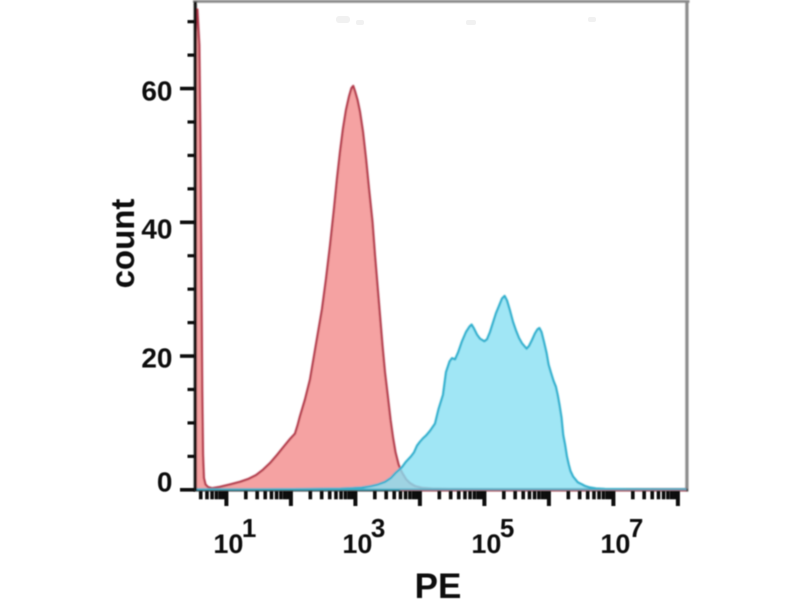  What do you see at coordinates (507, 528) in the screenshot?
I see `svg-text: 5` at bounding box center [507, 528].